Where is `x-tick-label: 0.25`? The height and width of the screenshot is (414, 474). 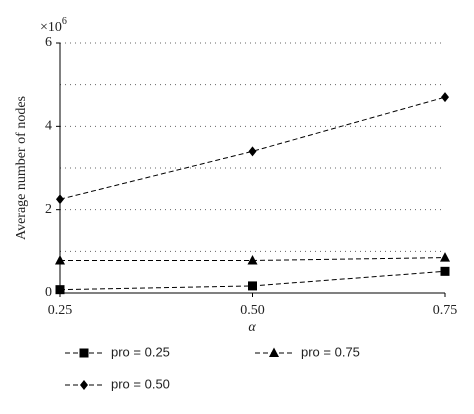 x-tick-label: 0.25 is located at coordinates (60, 310).